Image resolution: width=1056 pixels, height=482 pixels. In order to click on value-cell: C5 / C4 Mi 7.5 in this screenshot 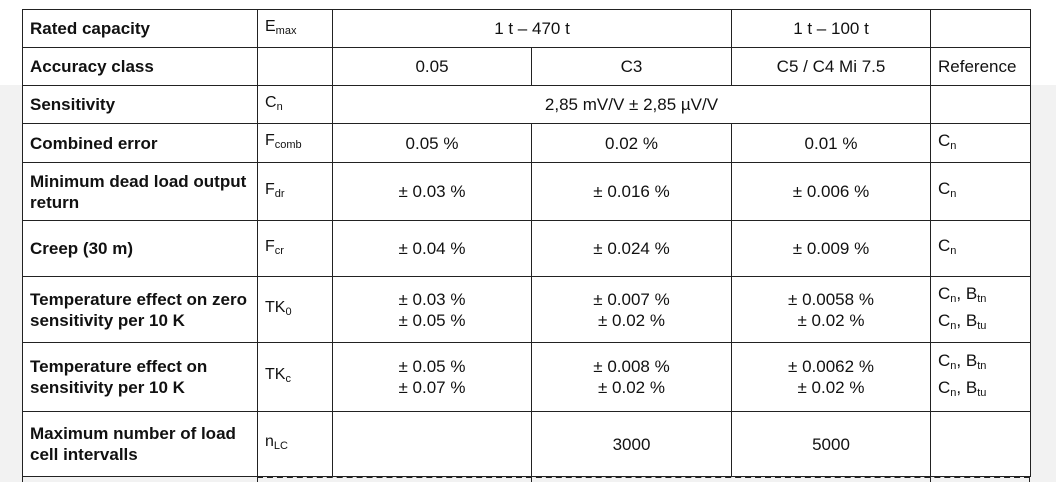, I will do `click(831, 66)`.